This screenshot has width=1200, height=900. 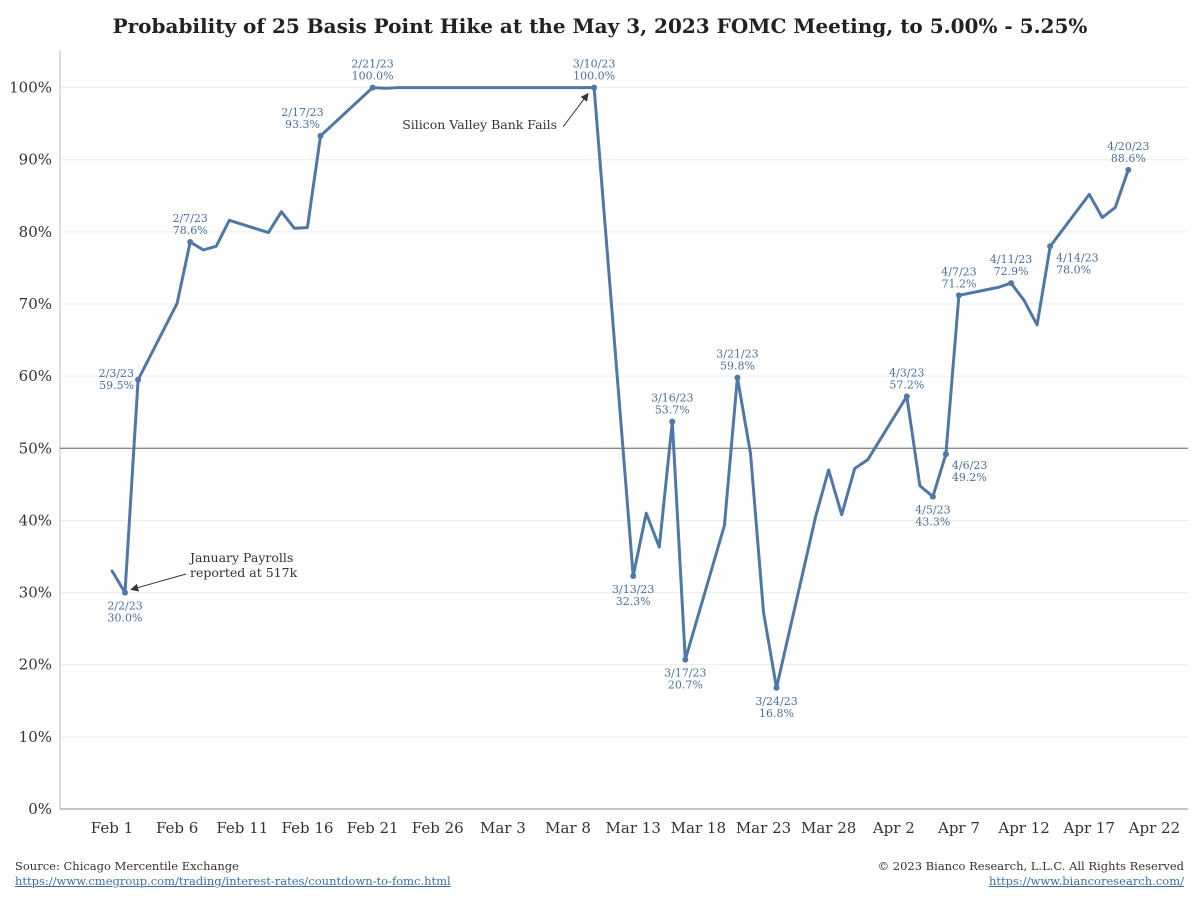 I want to click on data-label-date: 4/5/23, so click(x=932, y=510).